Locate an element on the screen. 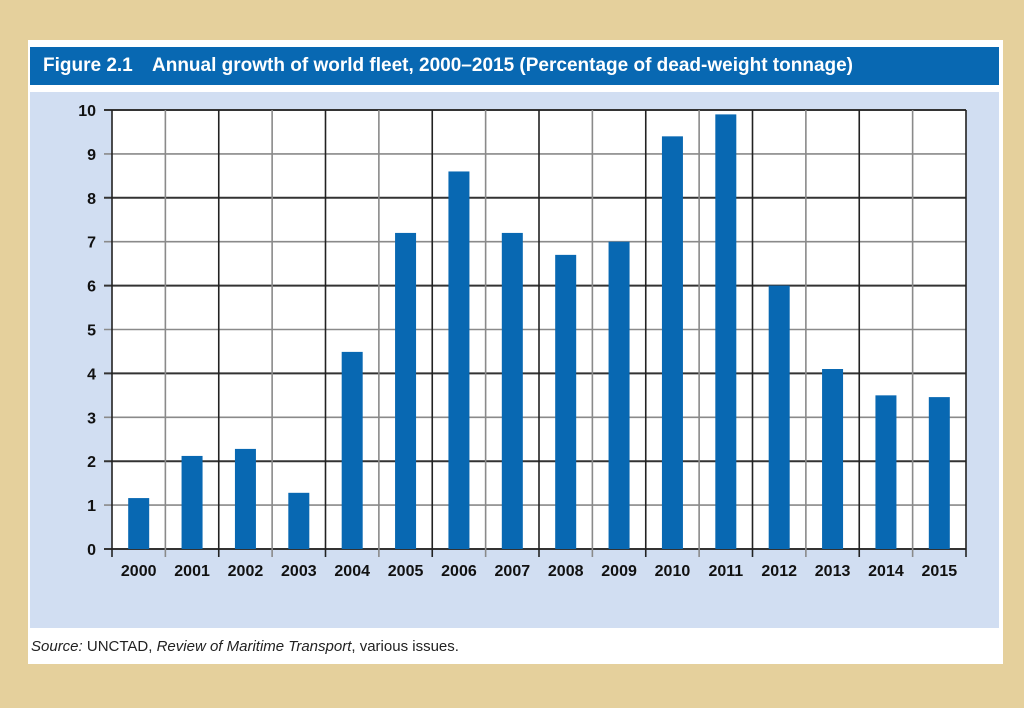 This screenshot has width=1024, height=708. y-tick-label: 5 is located at coordinates (91, 331).